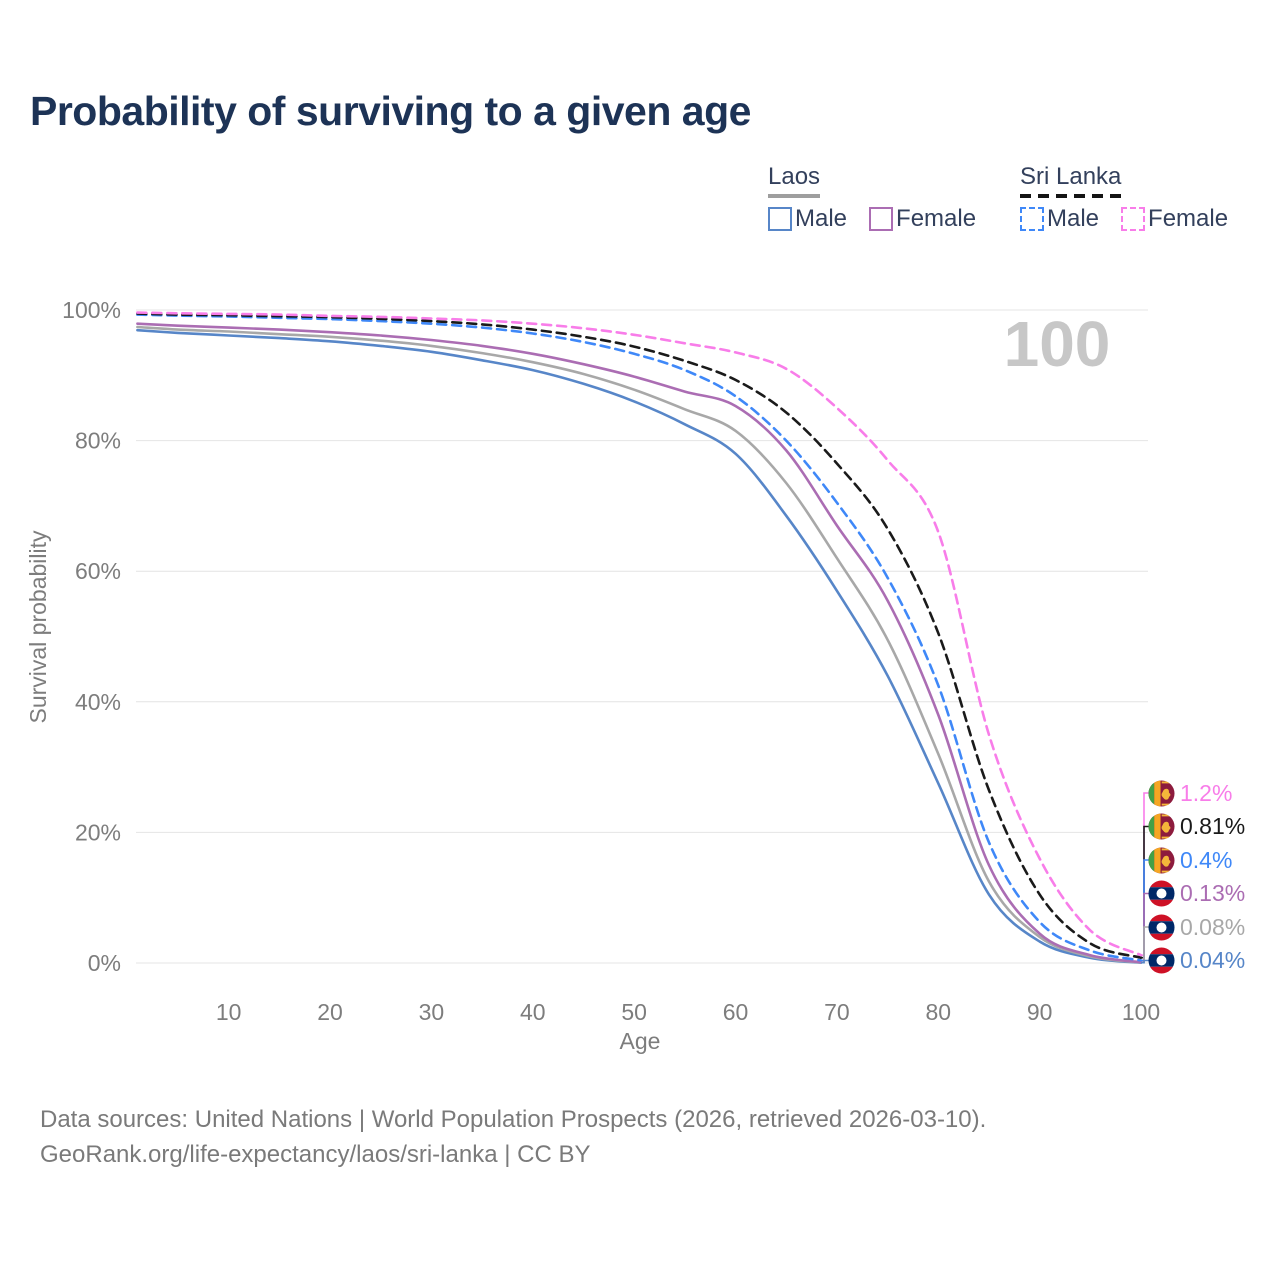 The width and height of the screenshot is (1280, 1280). What do you see at coordinates (1073, 218) in the screenshot?
I see `legend-item-sri-lanka-male-label: Male` at bounding box center [1073, 218].